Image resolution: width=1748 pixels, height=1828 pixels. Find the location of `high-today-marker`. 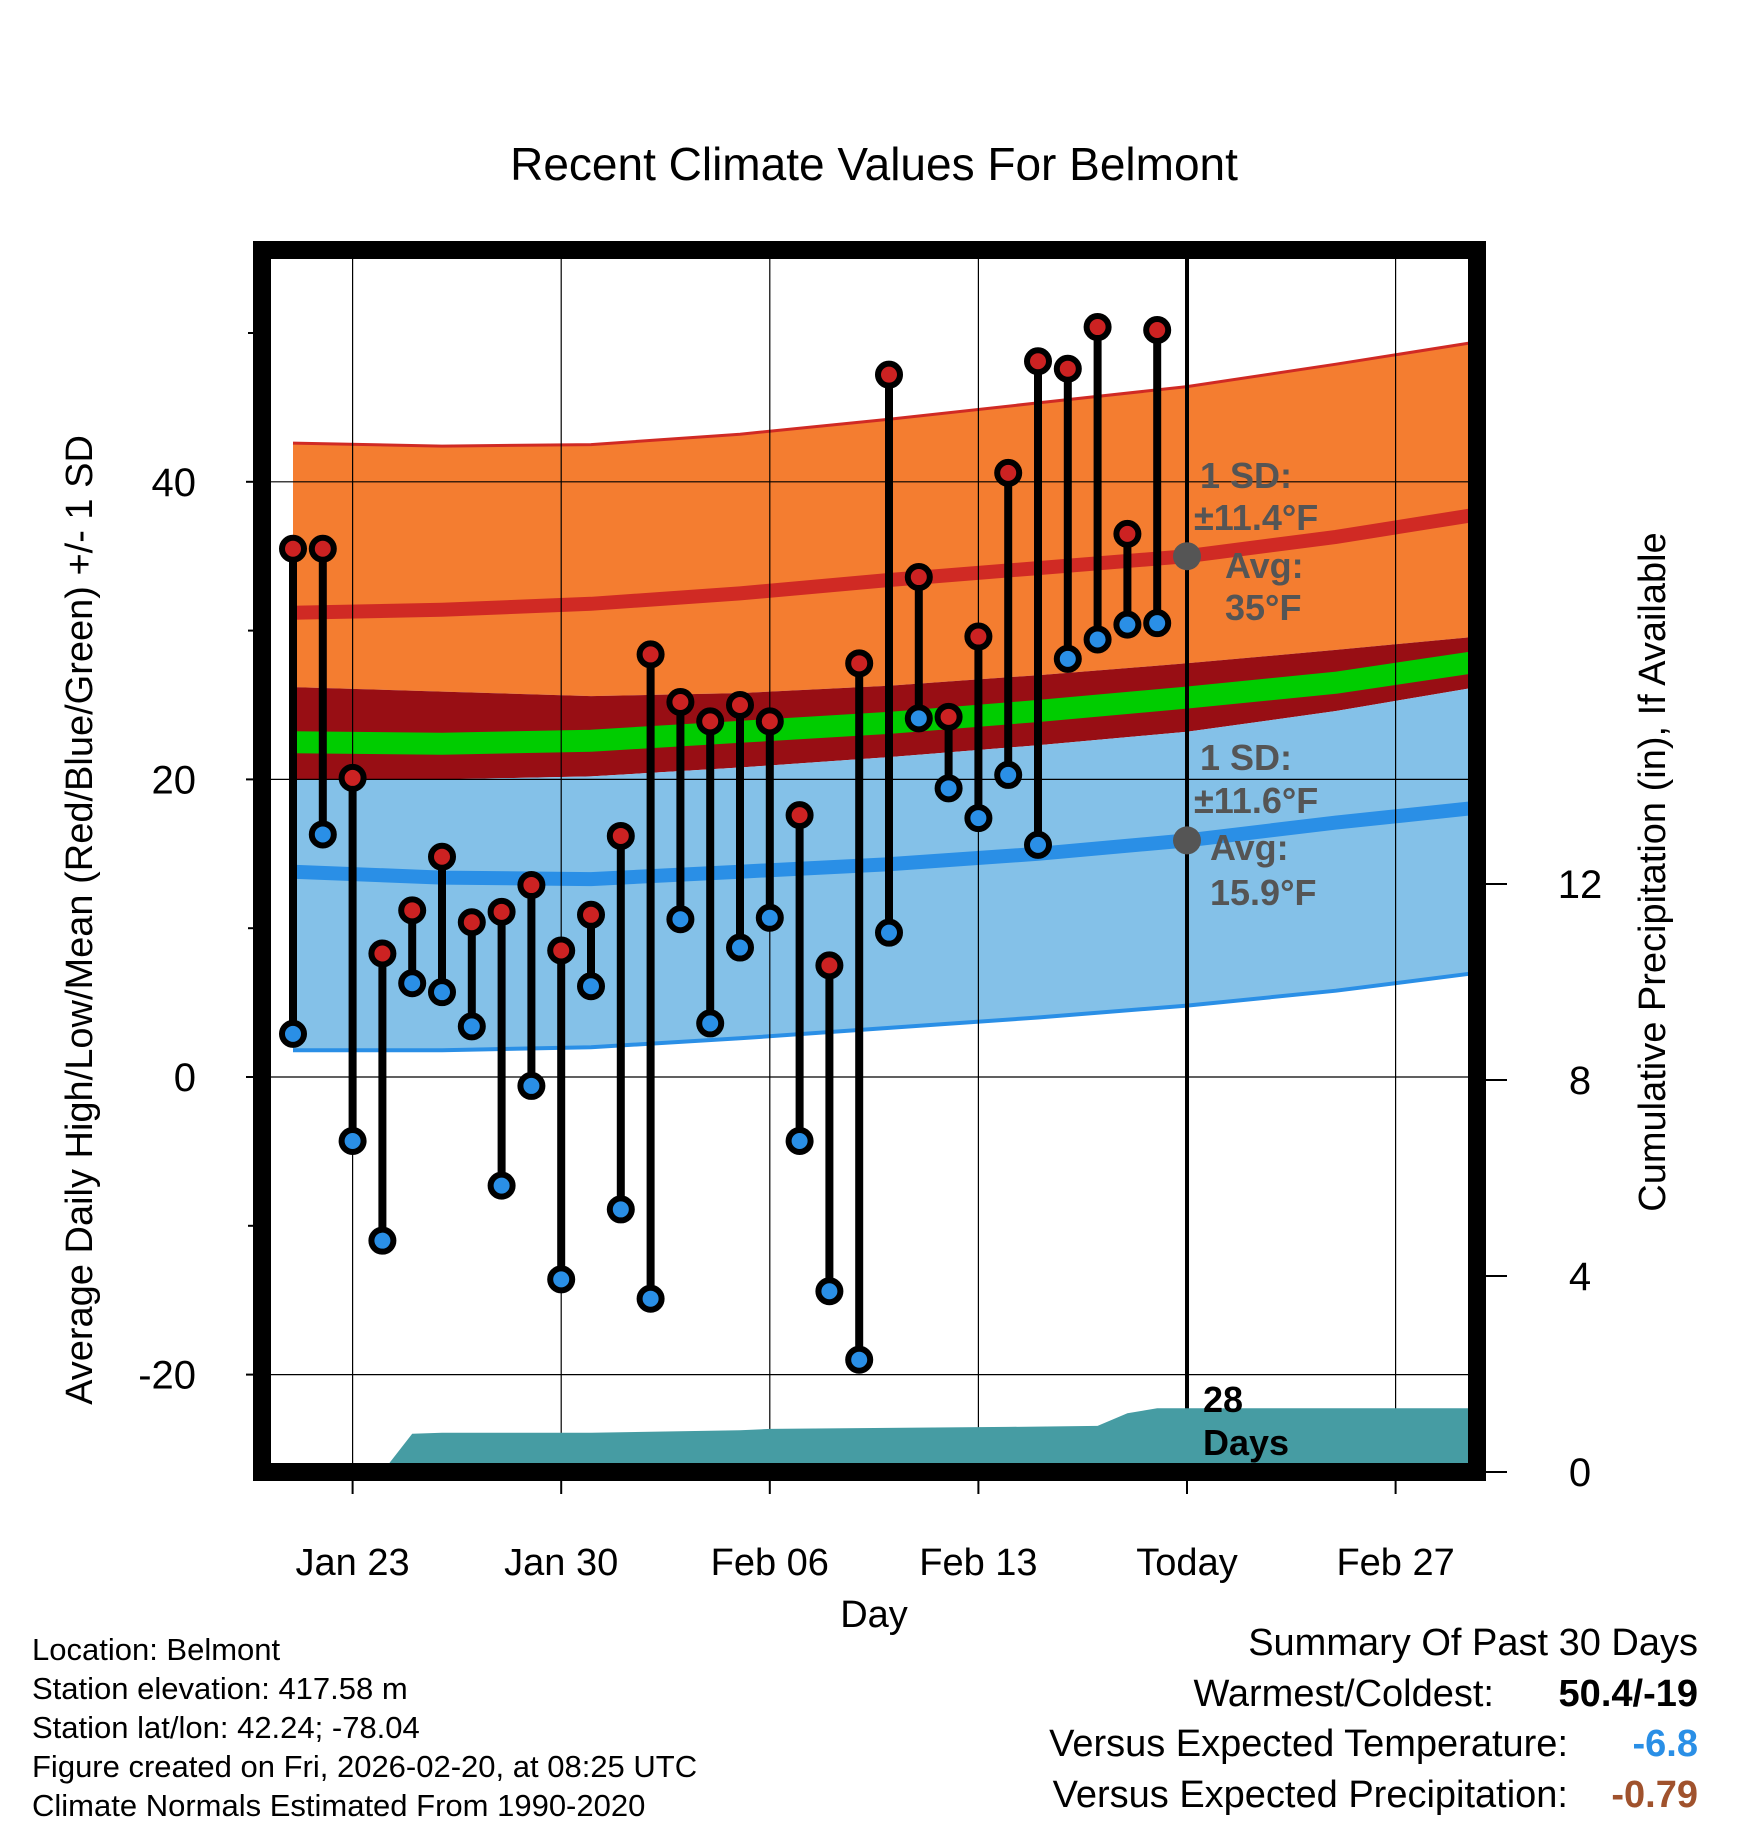

high-today-marker is located at coordinates (1187, 556).